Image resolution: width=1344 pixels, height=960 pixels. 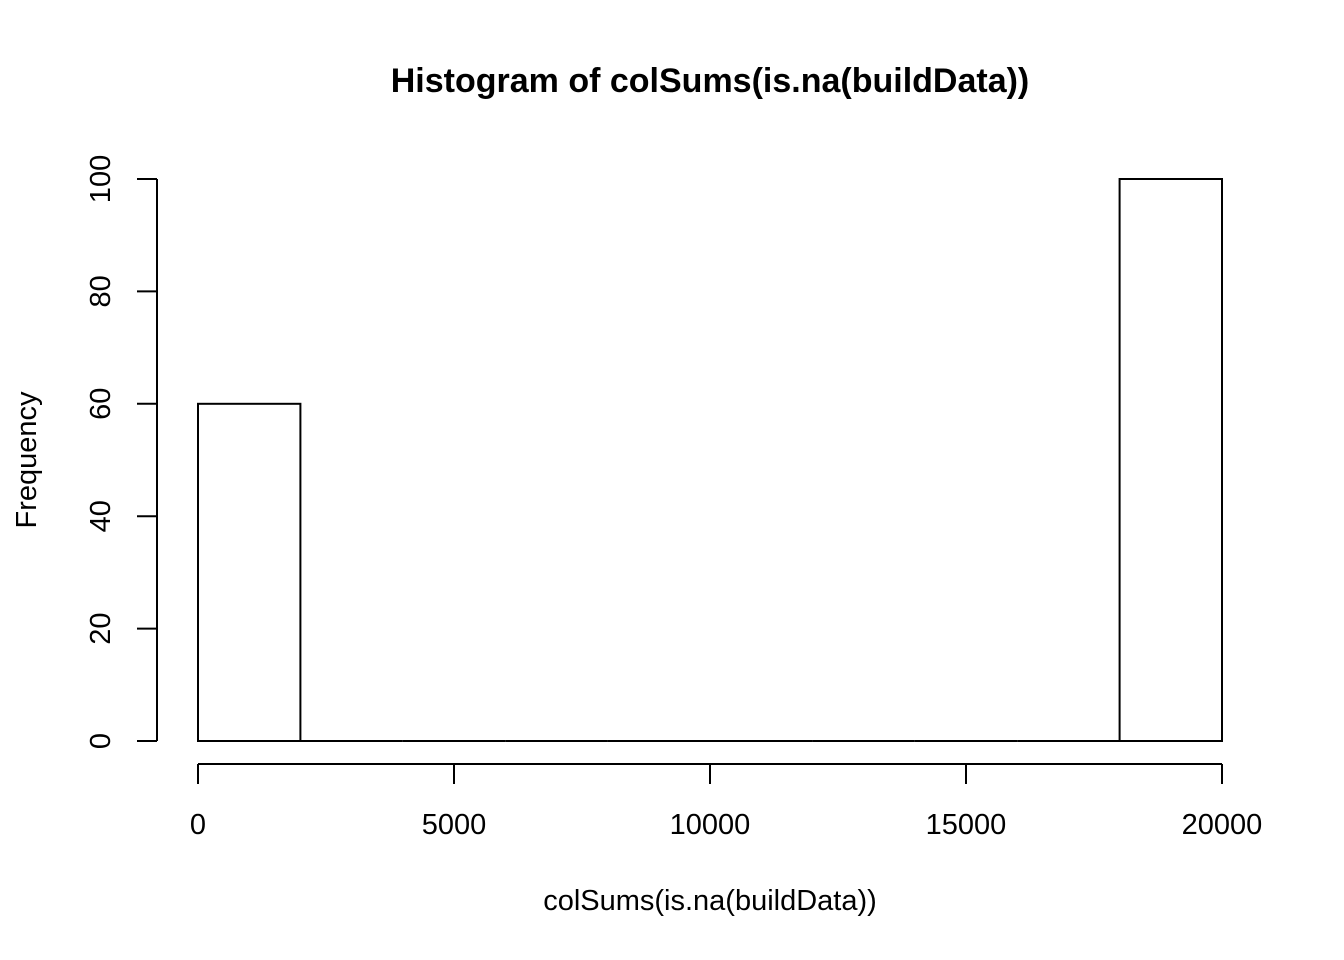 What do you see at coordinates (101, 741) in the screenshot?
I see `y-tick-label: 0` at bounding box center [101, 741].